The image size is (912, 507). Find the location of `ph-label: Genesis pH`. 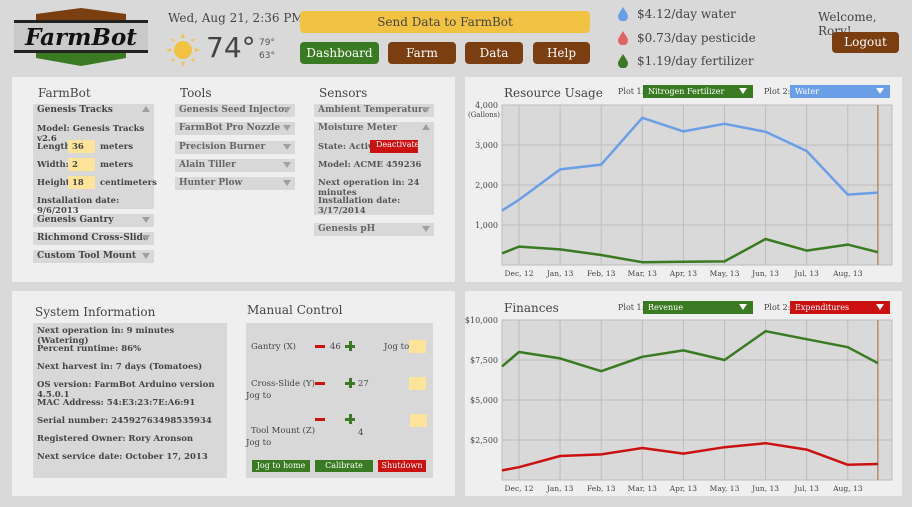

ph-label: Genesis pH is located at coordinates (347, 229).